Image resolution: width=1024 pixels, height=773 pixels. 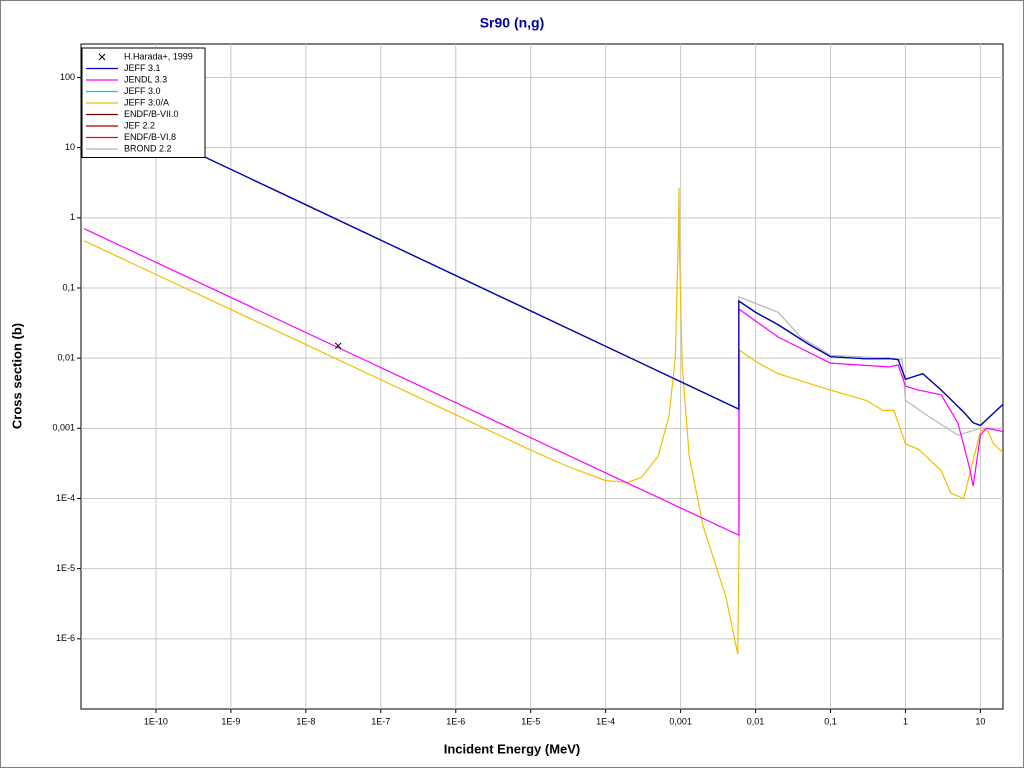 I want to click on y-tick-label: 0,01, so click(x=66, y=358).